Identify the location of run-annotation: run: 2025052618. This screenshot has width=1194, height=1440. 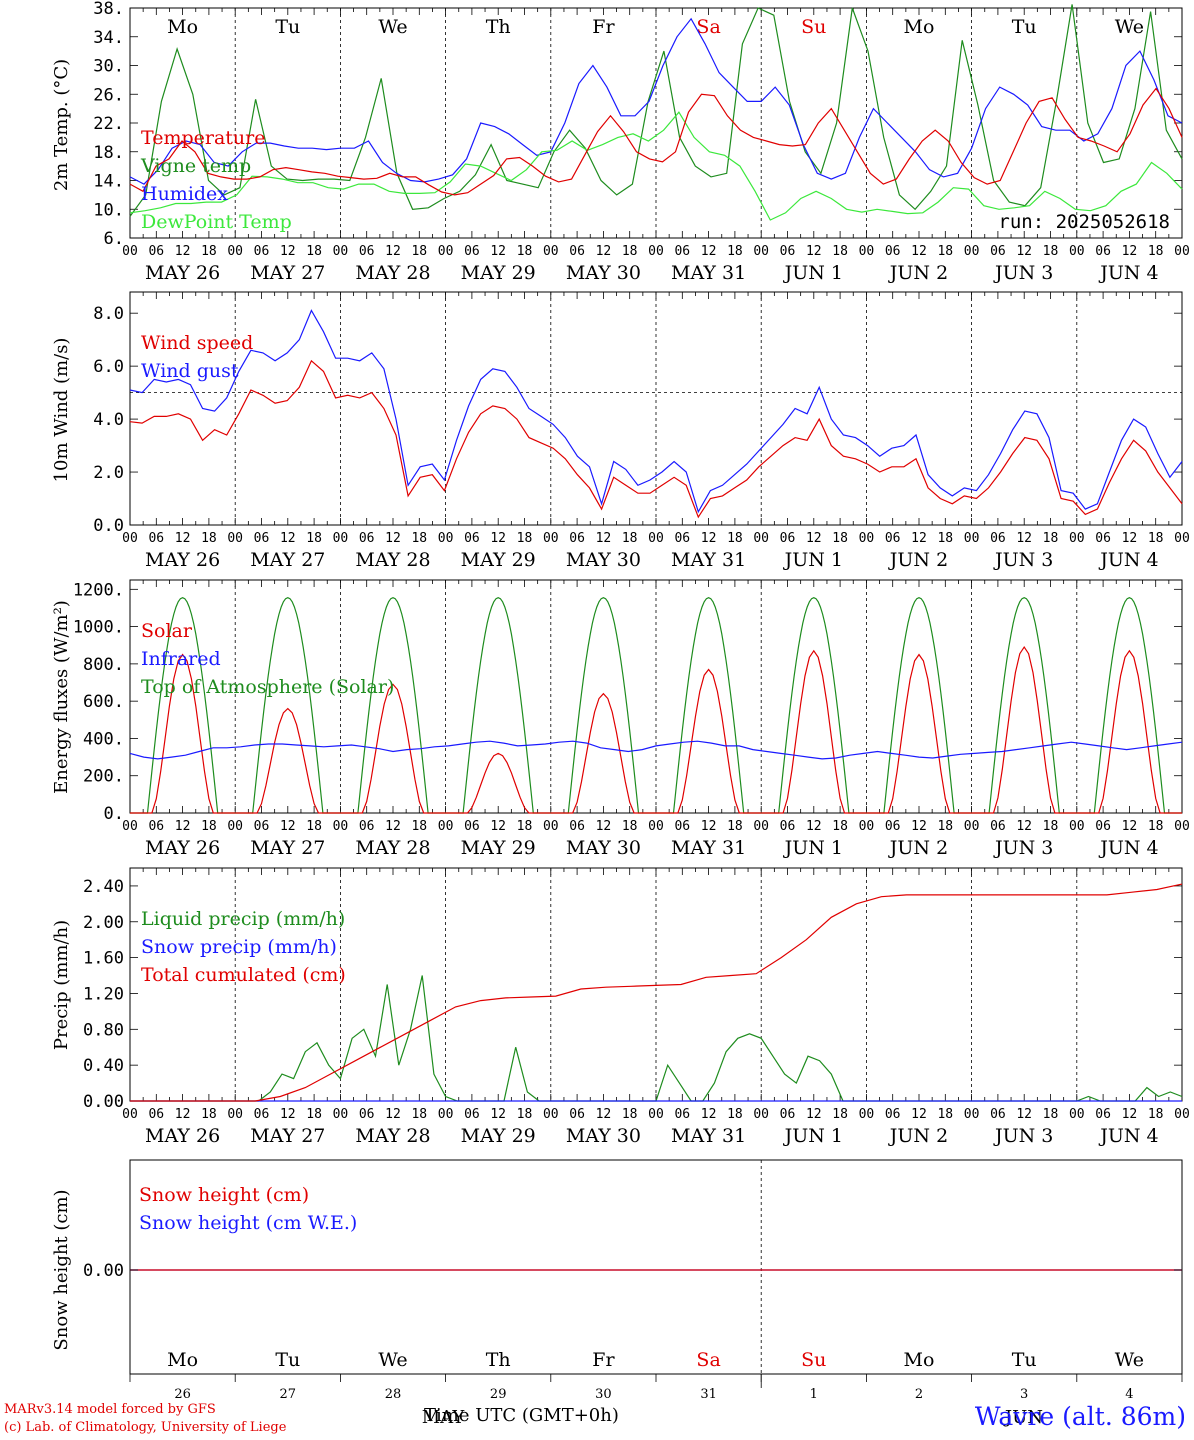
(1084, 222).